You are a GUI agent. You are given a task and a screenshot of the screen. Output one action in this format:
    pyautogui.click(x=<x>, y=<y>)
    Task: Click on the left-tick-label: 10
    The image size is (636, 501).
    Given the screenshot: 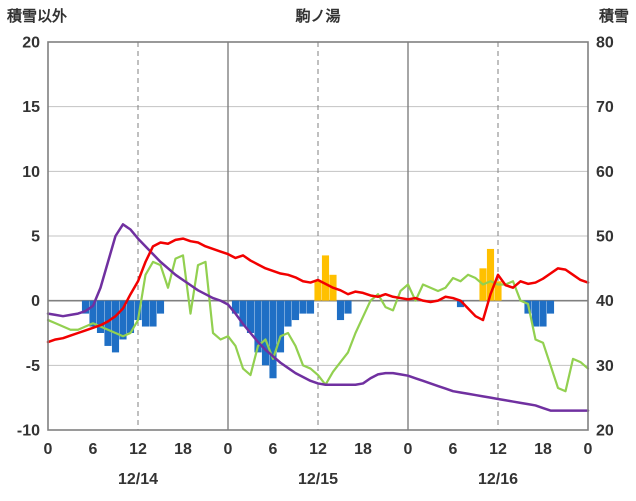 What is the action you would take?
    pyautogui.click(x=31, y=172)
    